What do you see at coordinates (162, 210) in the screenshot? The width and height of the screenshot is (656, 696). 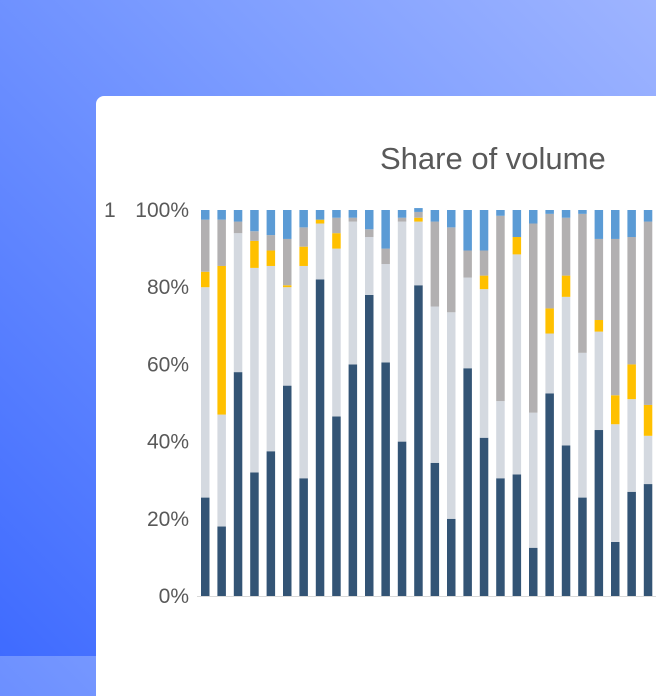 I see `y-tick-label: 100%` at bounding box center [162, 210].